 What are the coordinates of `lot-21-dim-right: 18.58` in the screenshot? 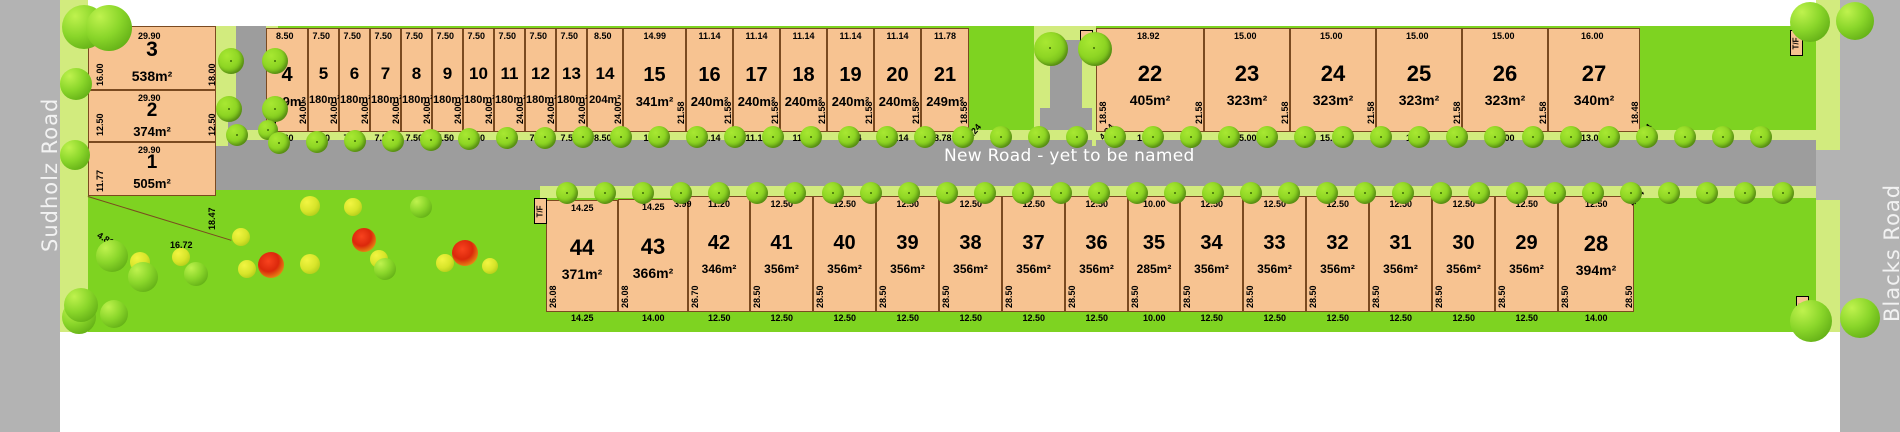 It's located at (964, 112).